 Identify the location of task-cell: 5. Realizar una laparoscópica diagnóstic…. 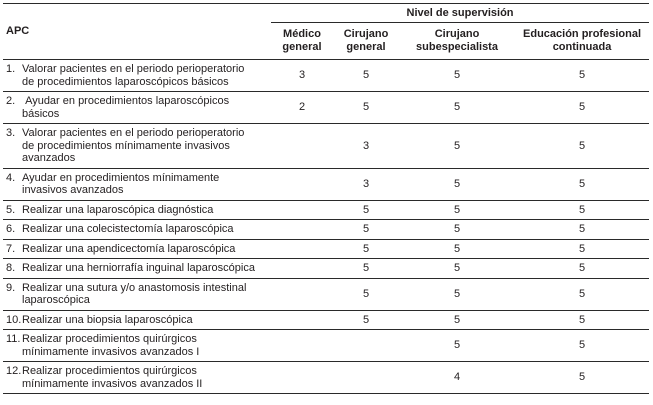
(137, 210).